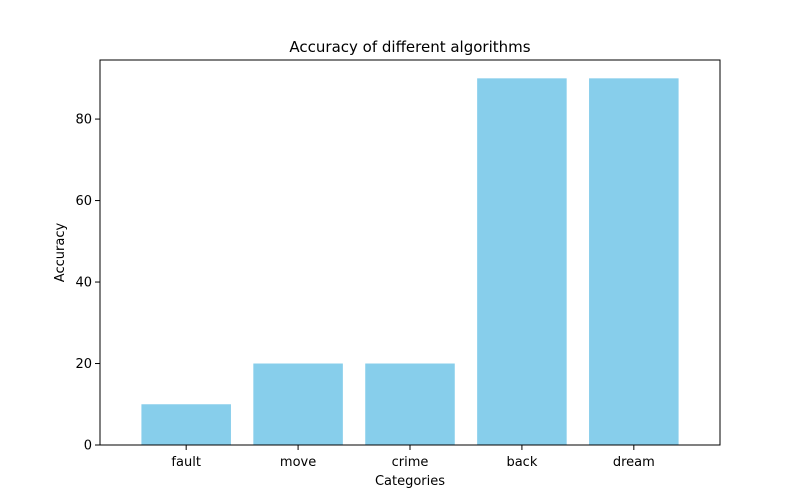 This screenshot has height=500, width=800. What do you see at coordinates (298, 462) in the screenshot?
I see `x-tick-label-move: move` at bounding box center [298, 462].